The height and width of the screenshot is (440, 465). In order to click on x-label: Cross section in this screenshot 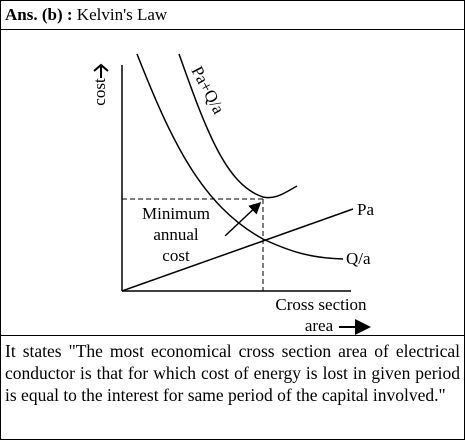, I will do `click(321, 304)`.